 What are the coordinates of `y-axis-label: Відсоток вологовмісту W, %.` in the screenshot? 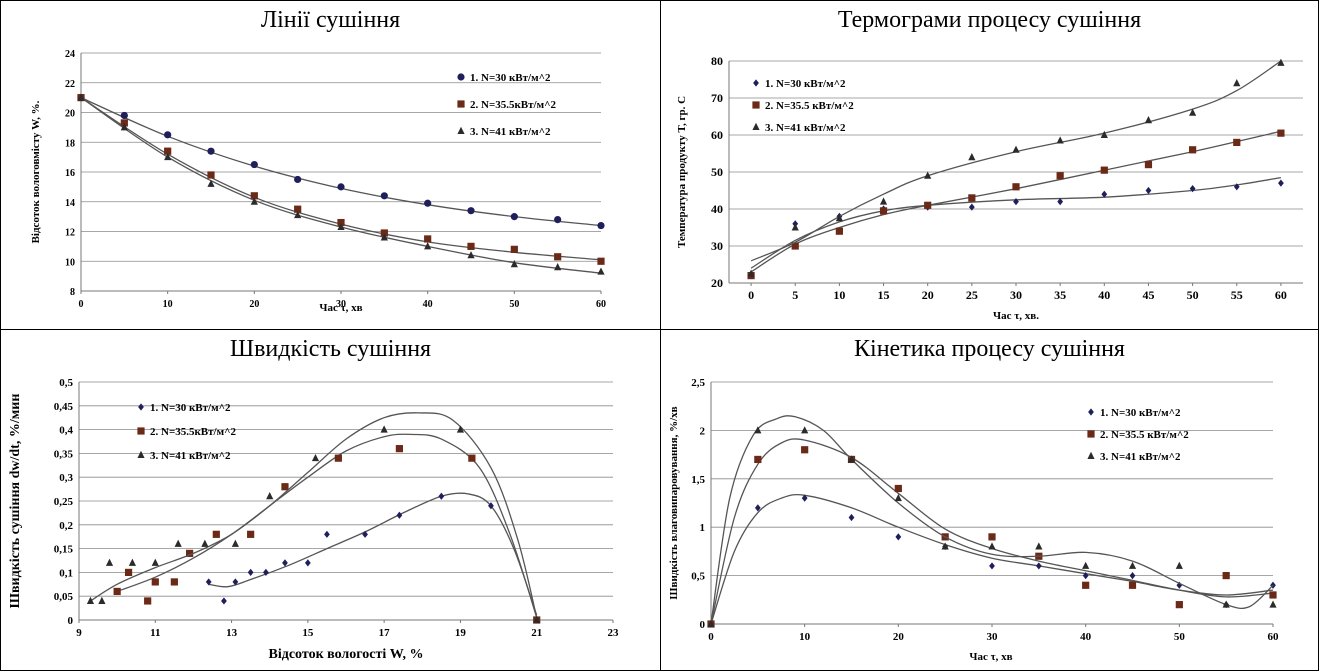 It's located at (36, 171).